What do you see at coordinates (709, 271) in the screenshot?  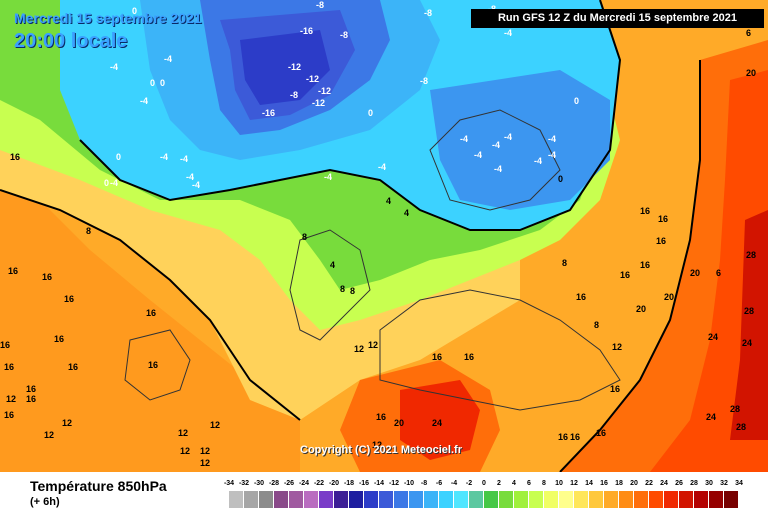 I see `eastern-hot-zone` at bounding box center [709, 271].